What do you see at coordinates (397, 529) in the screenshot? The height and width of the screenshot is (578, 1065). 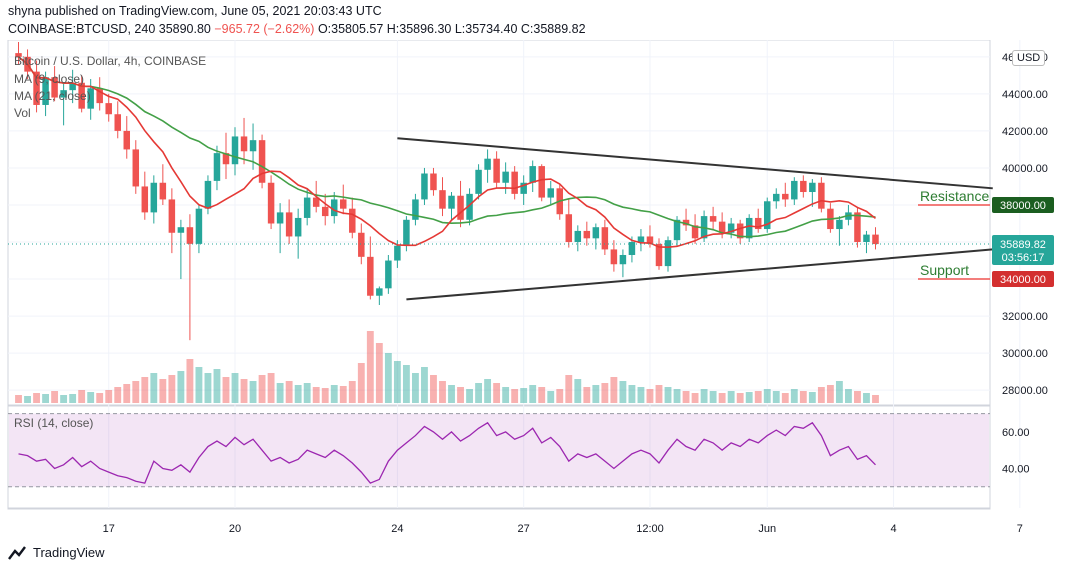 I see `x-tick-label: 24` at bounding box center [397, 529].